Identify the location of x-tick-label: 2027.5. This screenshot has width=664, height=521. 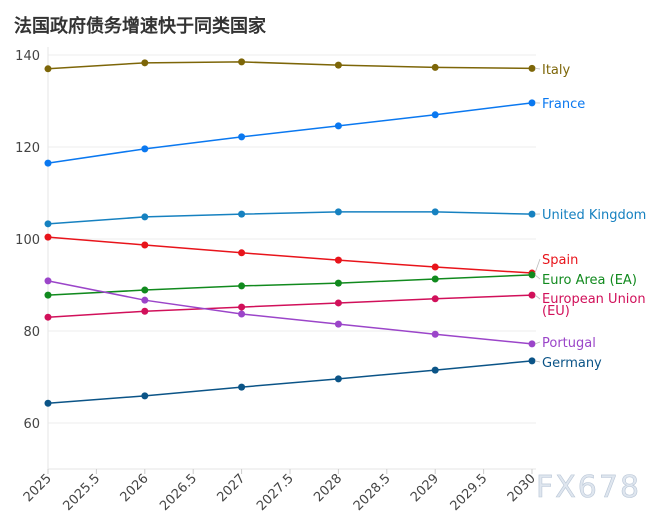
(275, 492).